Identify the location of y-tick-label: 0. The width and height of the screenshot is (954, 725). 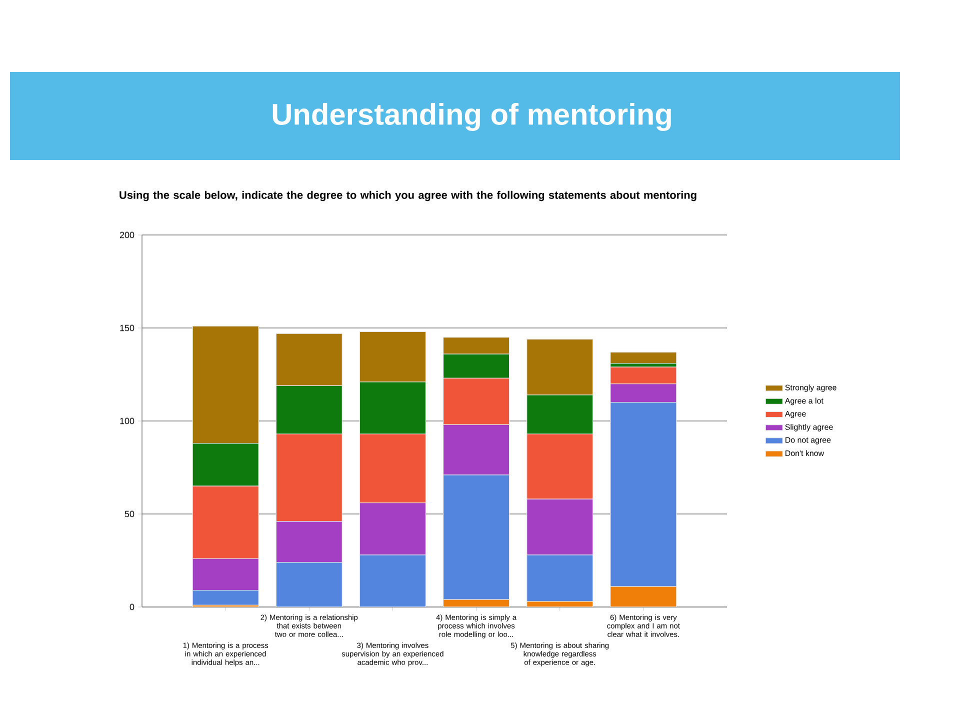
(132, 607).